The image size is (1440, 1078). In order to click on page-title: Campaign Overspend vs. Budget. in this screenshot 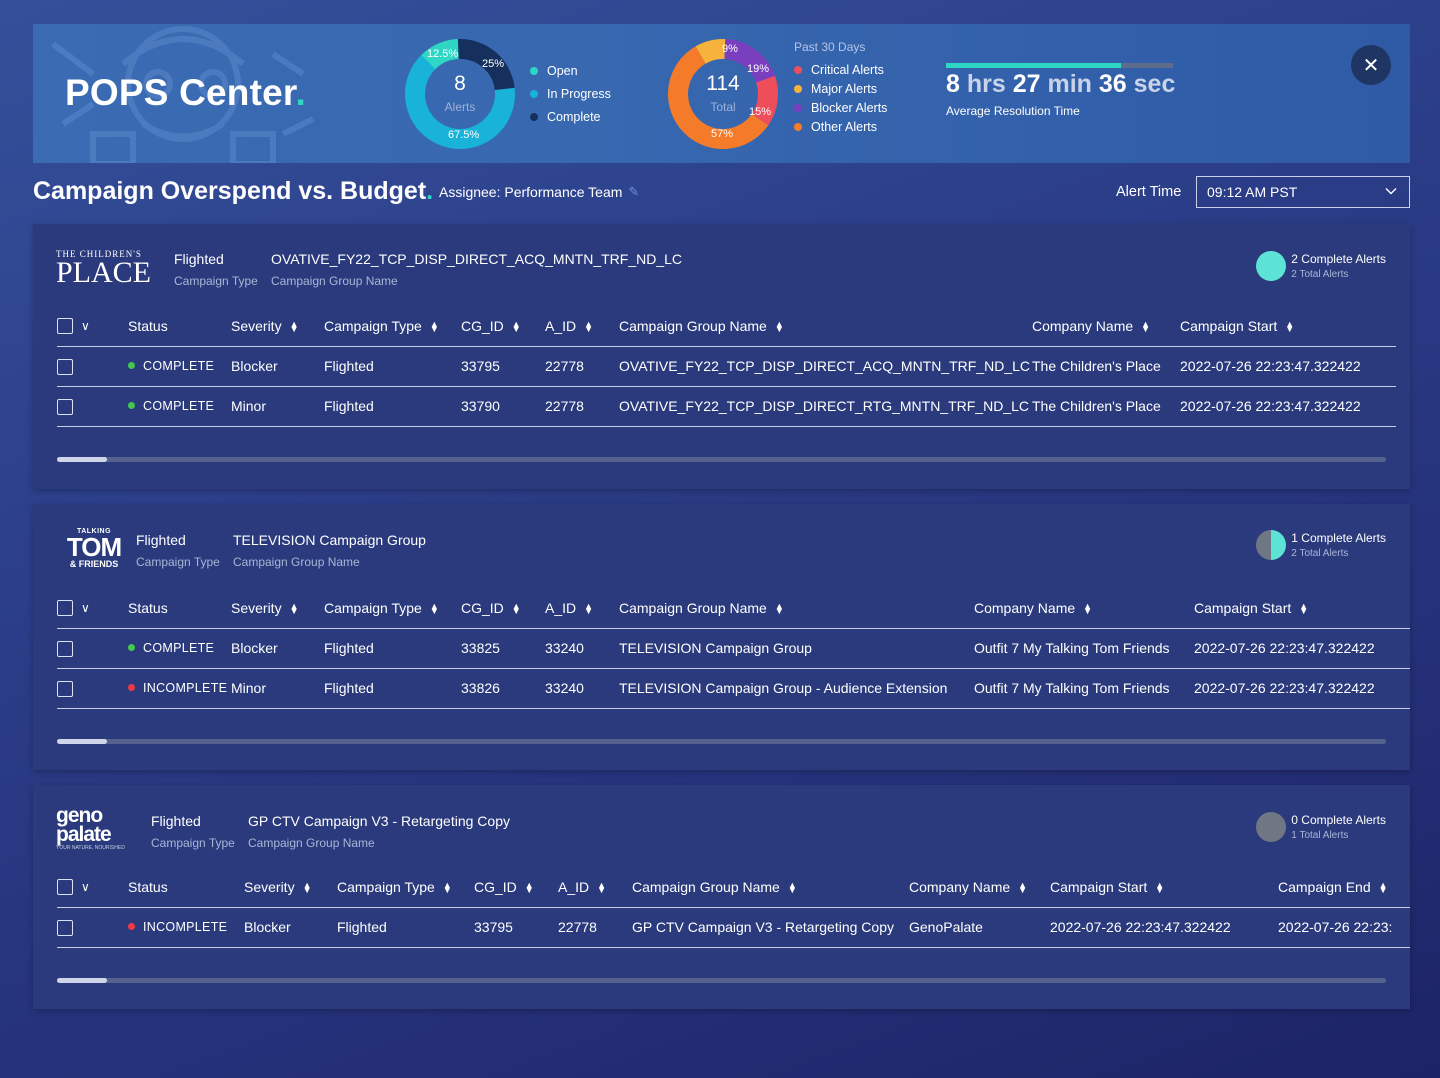, I will do `click(233, 191)`.